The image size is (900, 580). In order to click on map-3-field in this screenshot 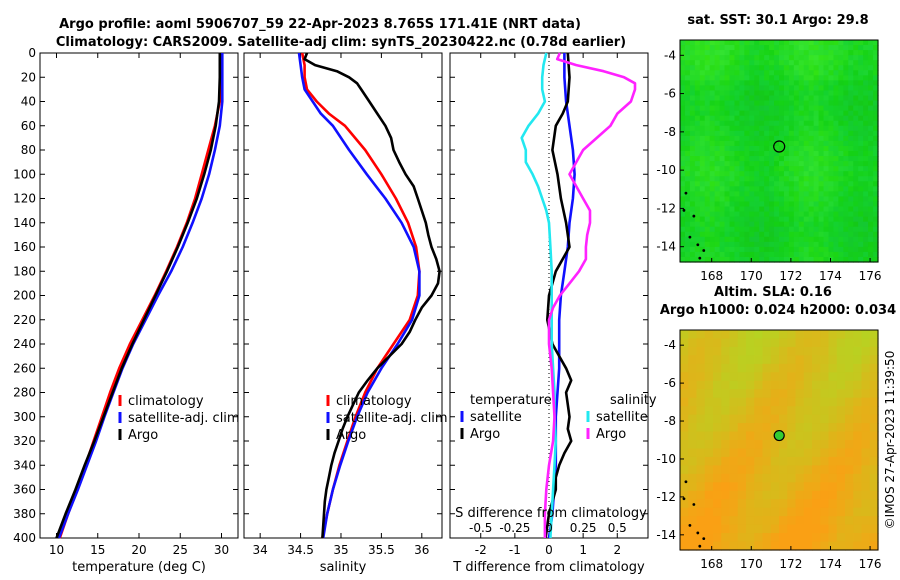, I will do `click(779, 151)`.